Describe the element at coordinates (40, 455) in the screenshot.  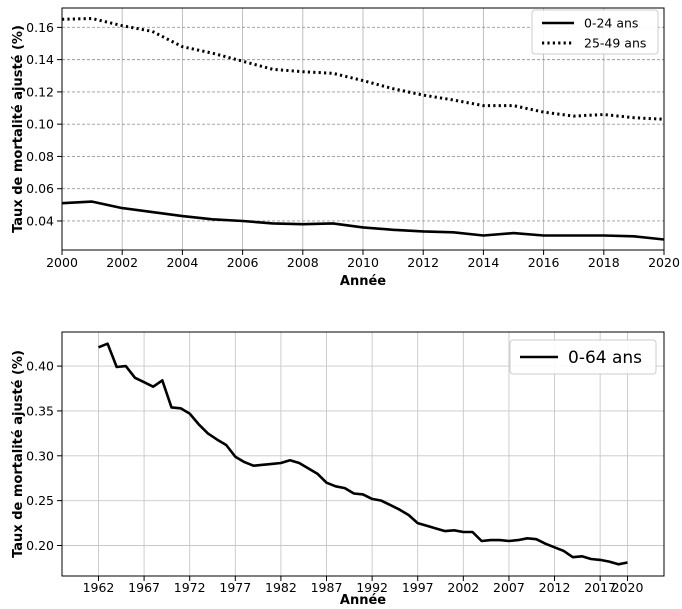
I see `chart-bottom-ytick-label: 0.30` at that location.